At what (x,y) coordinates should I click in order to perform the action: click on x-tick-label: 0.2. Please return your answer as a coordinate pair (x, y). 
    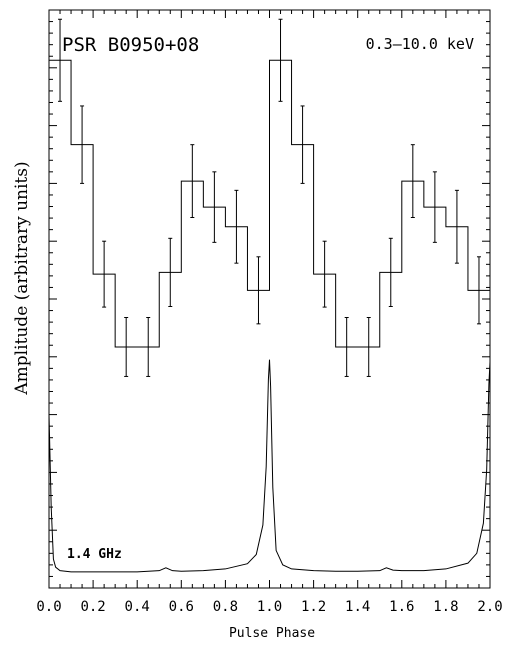
    Looking at the image, I should click on (92, 607).